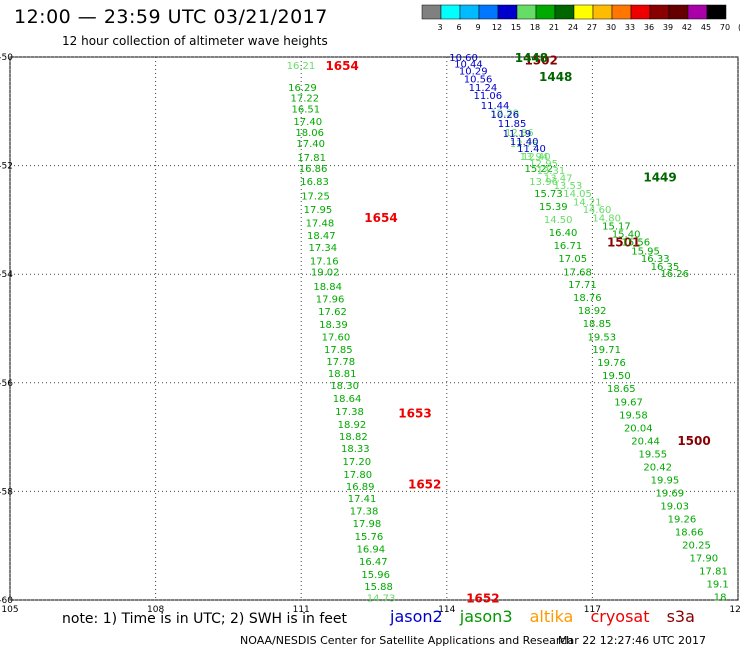 The width and height of the screenshot is (740, 650). Describe the element at coordinates (713, 572) in the screenshot. I see `data-point-label: 17.81` at that location.